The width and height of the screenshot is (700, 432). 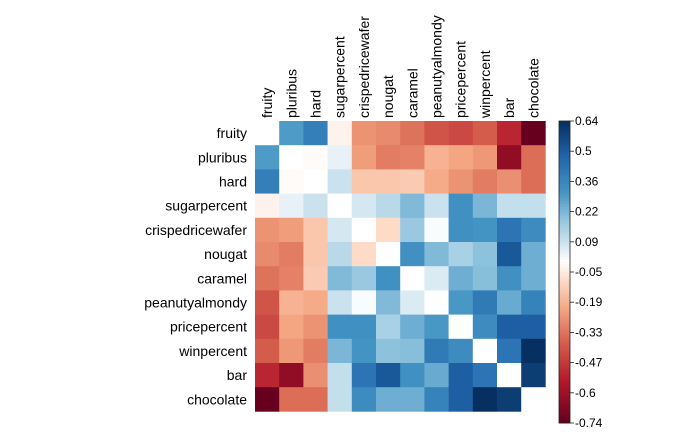 What do you see at coordinates (436, 399) in the screenshot?
I see `heatmap-cell-chocolate-peanutyalmondy` at bounding box center [436, 399].